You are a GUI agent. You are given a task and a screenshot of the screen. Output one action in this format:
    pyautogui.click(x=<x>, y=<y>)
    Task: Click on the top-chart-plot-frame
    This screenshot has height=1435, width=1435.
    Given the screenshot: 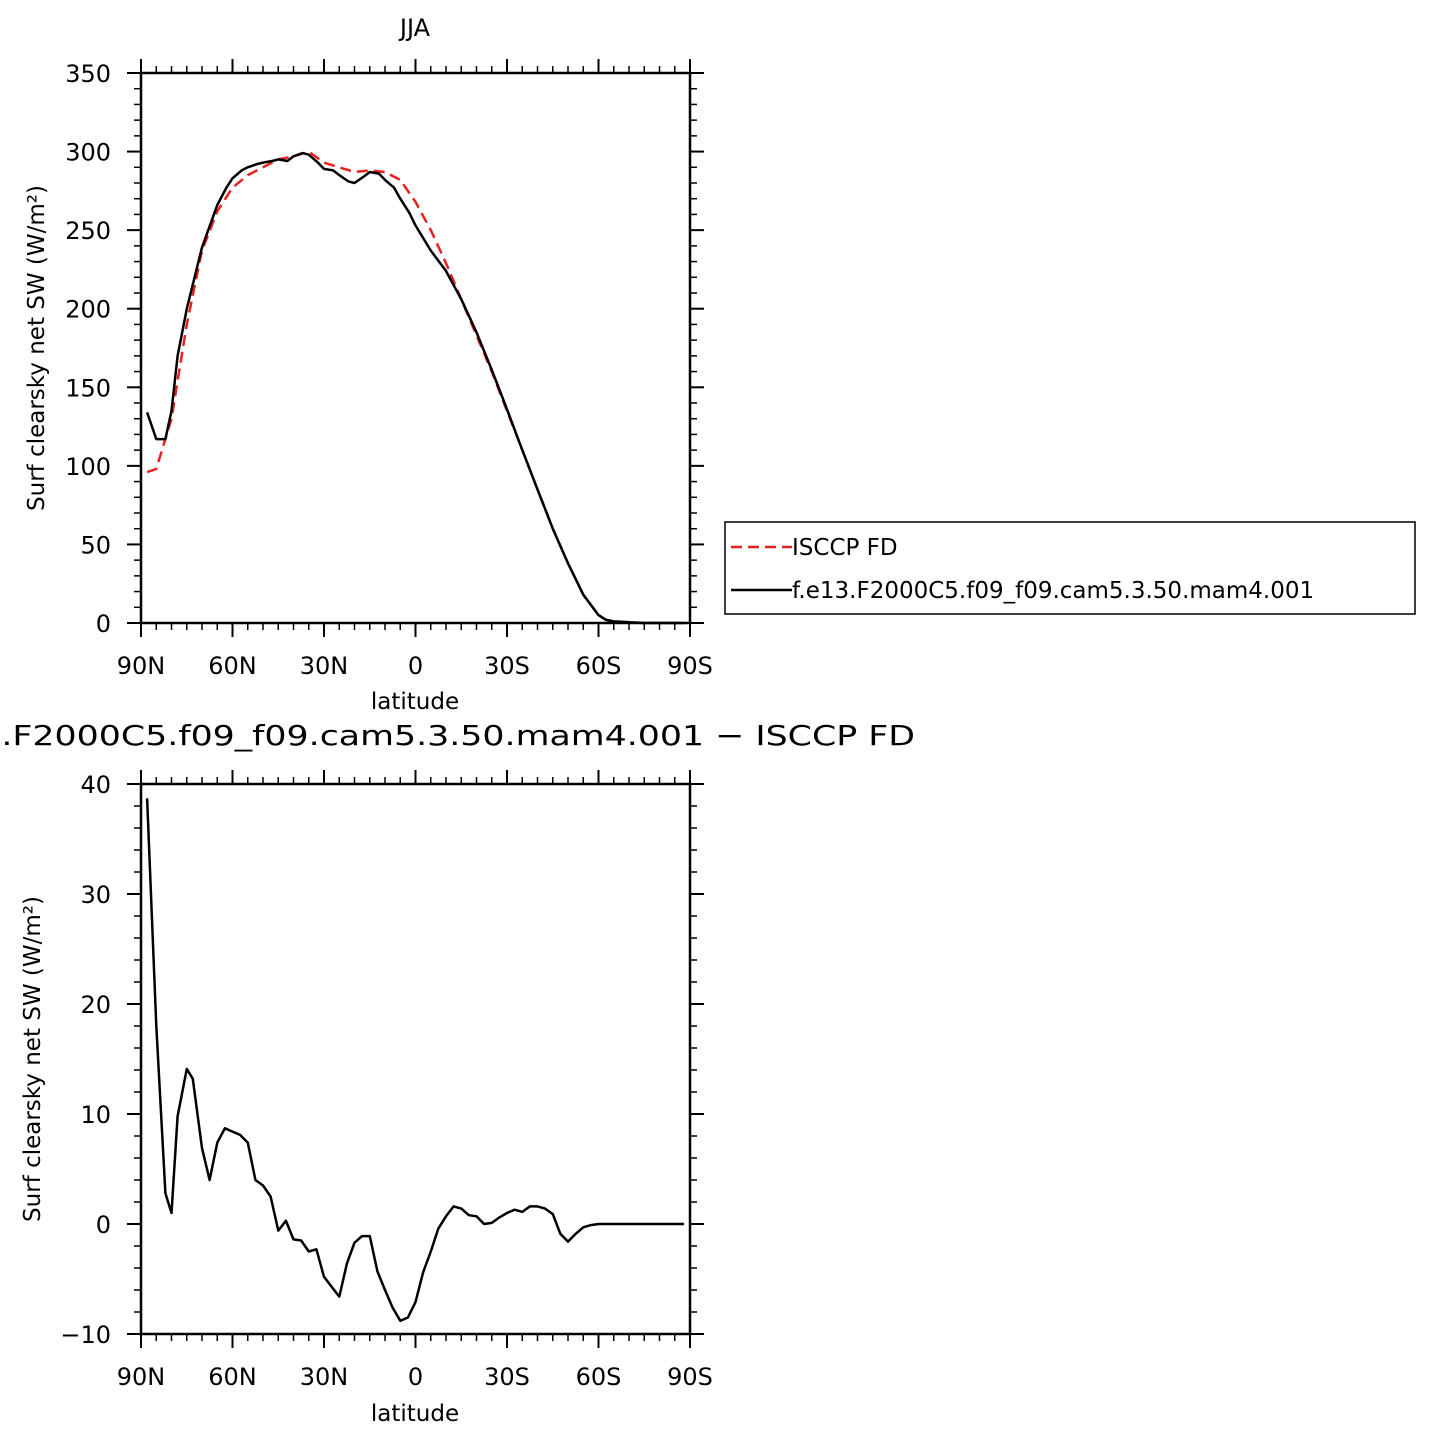 What is the action you would take?
    pyautogui.click(x=415, y=348)
    